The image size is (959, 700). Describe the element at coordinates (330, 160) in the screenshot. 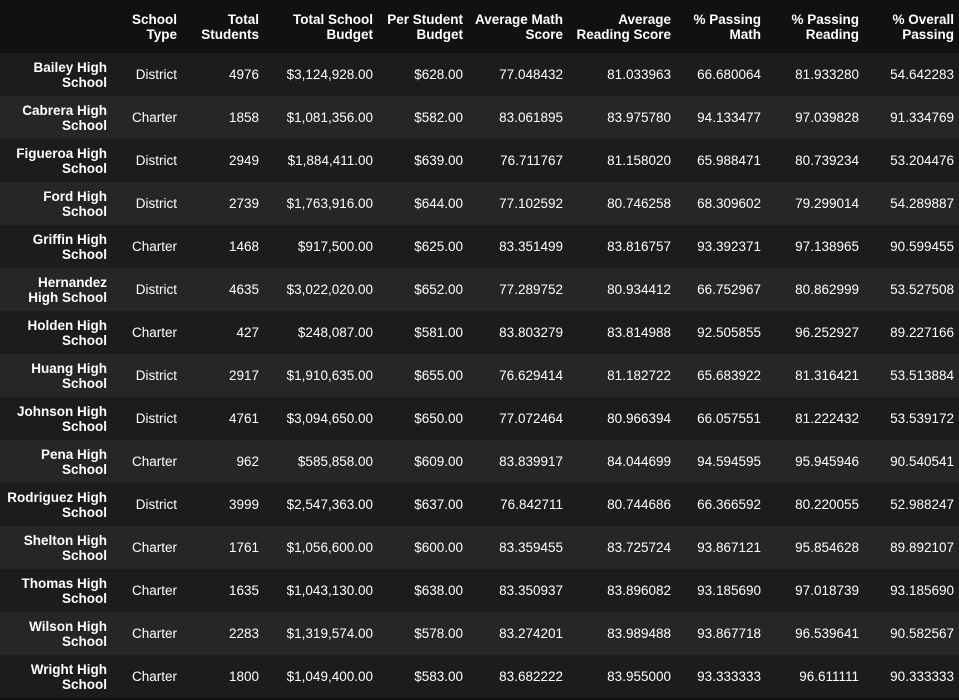

I see `total-school-budget-cell: $1,884,411.00` at that location.